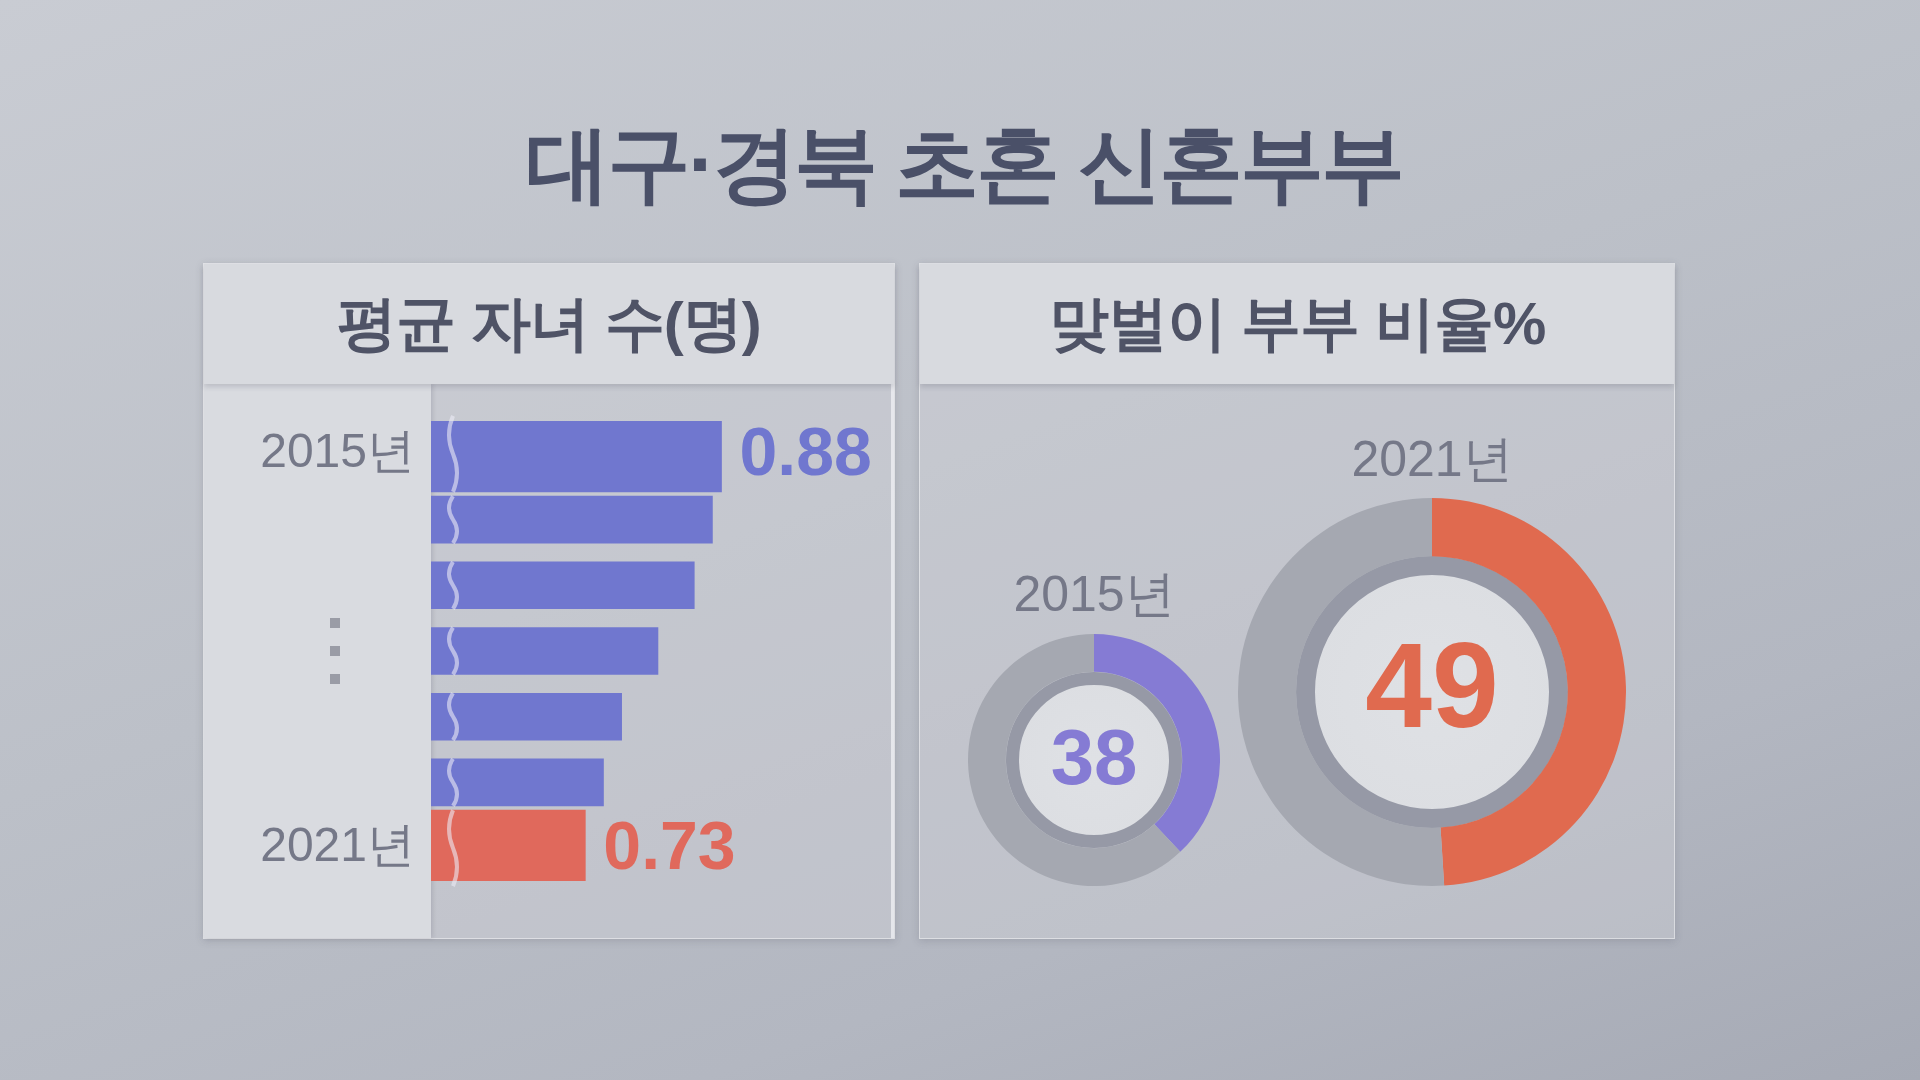 The image size is (1920, 1080). What do you see at coordinates (805, 450) in the screenshot?
I see `data-label: 0.88` at bounding box center [805, 450].